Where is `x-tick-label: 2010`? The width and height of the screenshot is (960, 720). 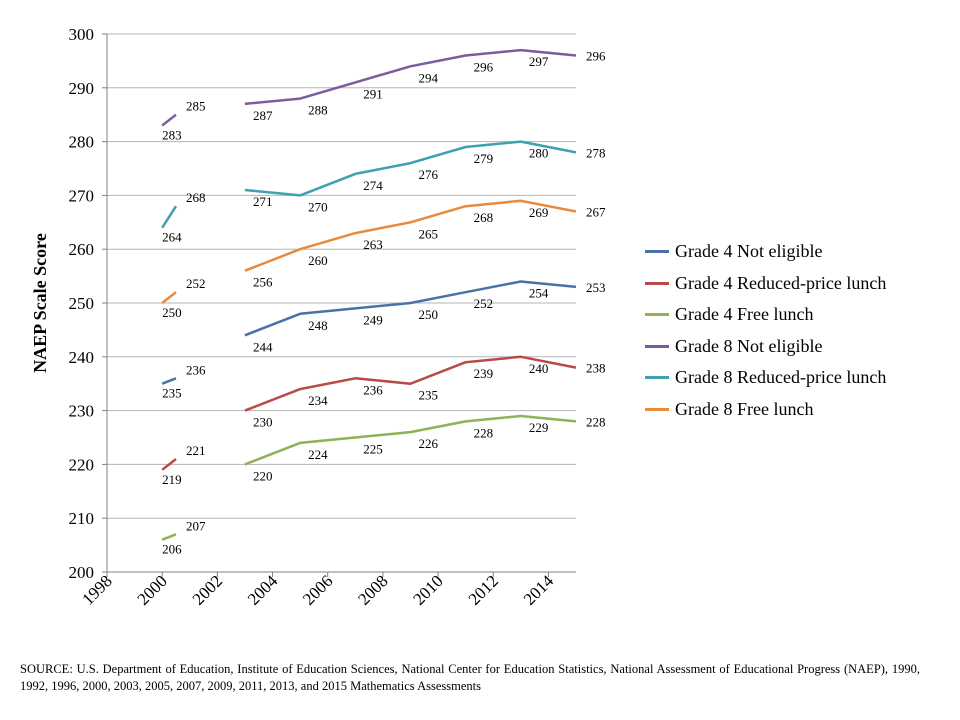
x-tick-label: 2010 is located at coordinates (427, 589).